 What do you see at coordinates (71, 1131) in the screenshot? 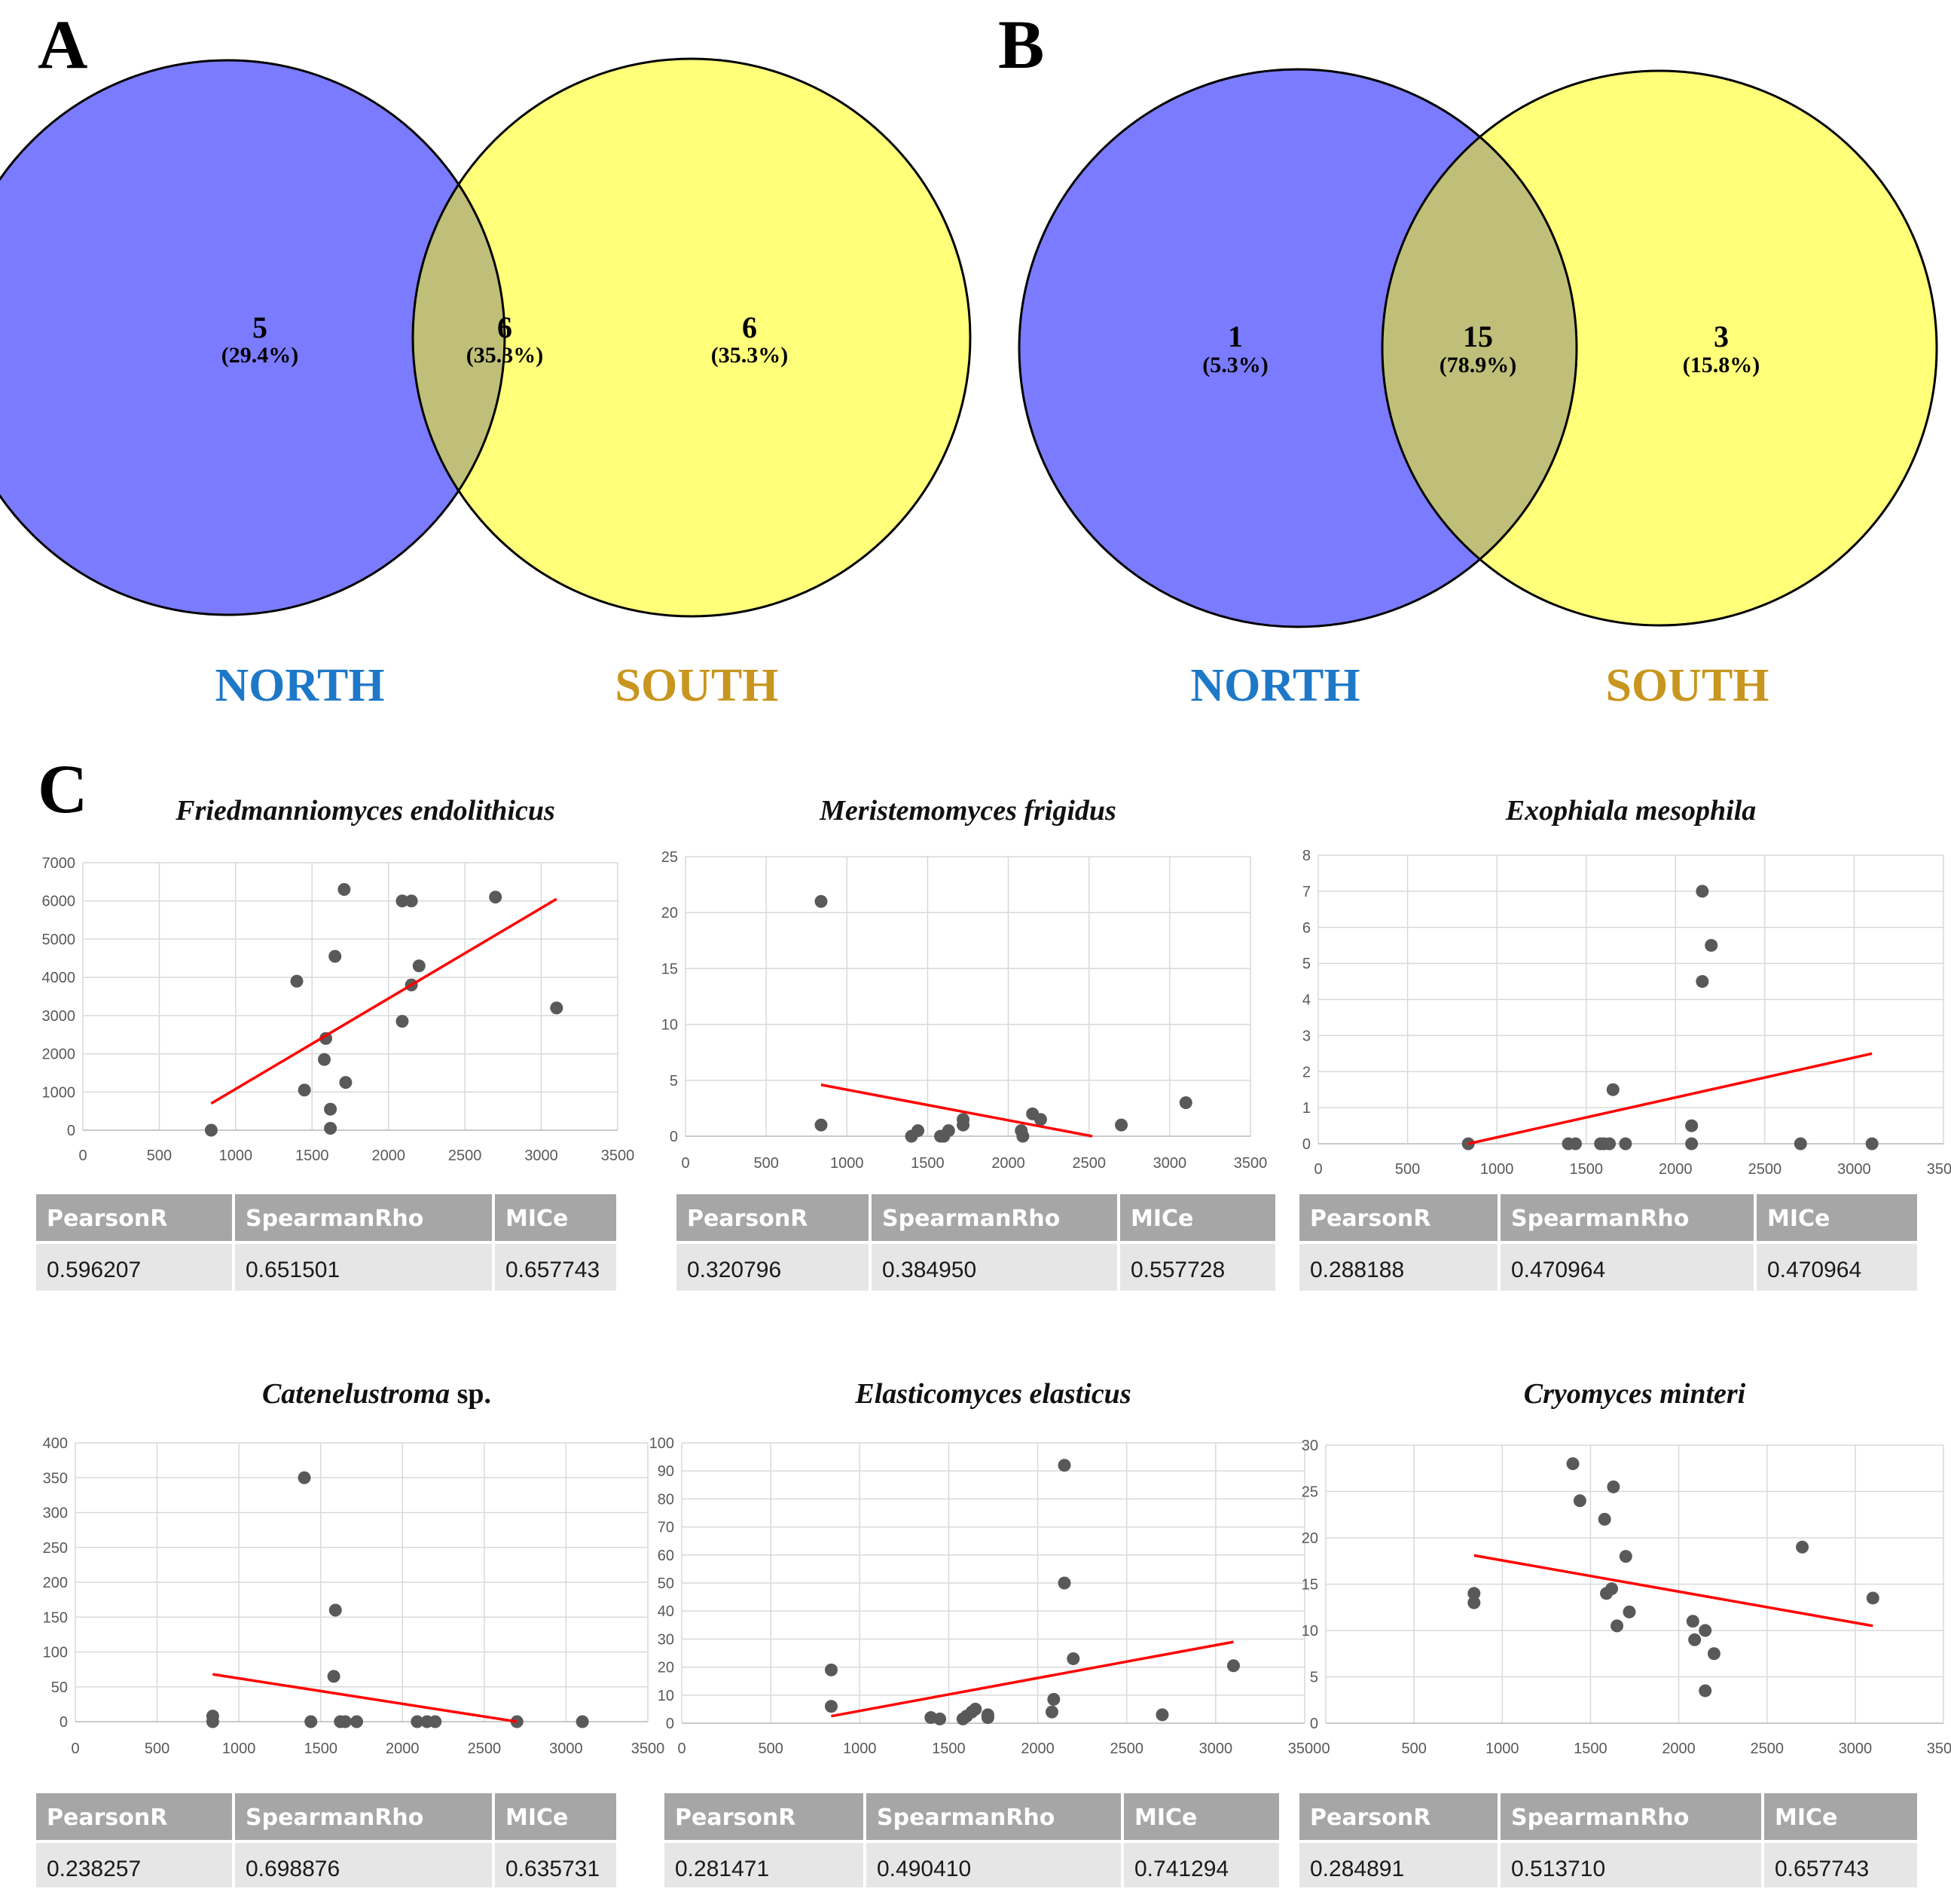
I see `y-tick-label: 0` at bounding box center [71, 1131].